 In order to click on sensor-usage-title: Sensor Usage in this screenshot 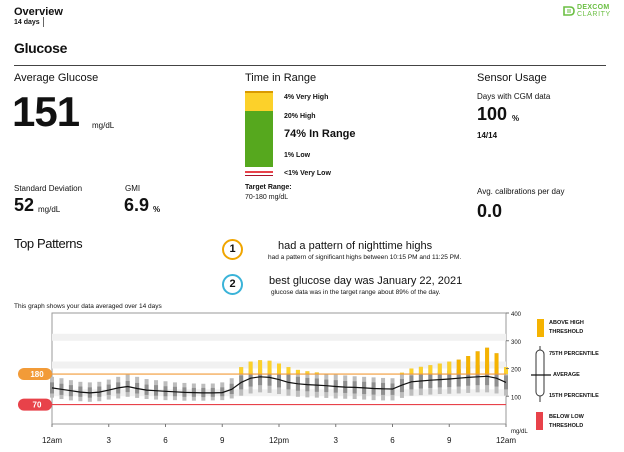, I will do `click(512, 78)`.